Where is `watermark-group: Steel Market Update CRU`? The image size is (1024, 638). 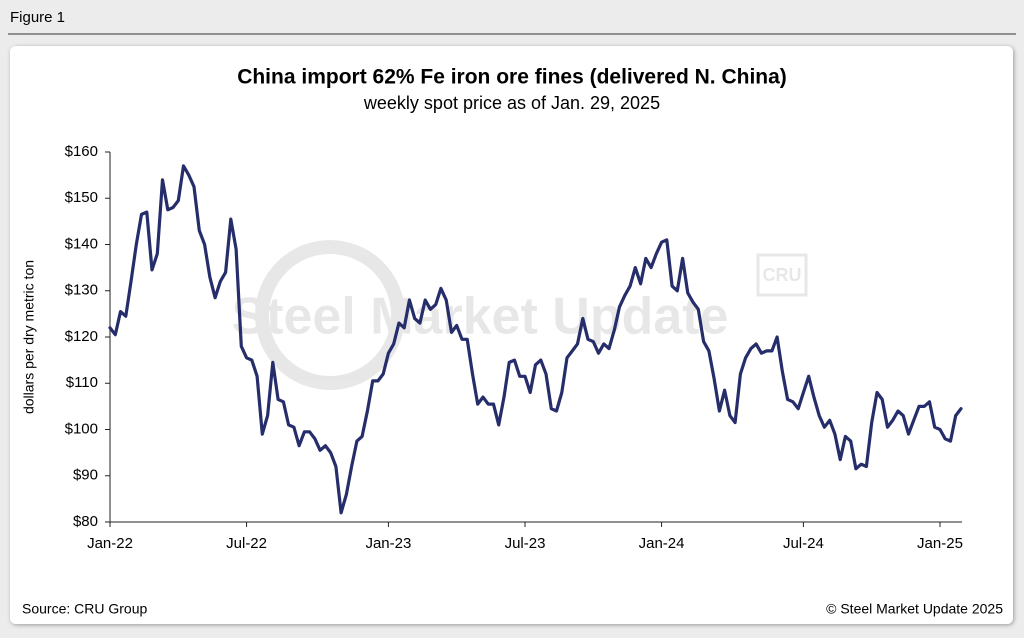
watermark-group: Steel Market Update CRU is located at coordinates (519, 315).